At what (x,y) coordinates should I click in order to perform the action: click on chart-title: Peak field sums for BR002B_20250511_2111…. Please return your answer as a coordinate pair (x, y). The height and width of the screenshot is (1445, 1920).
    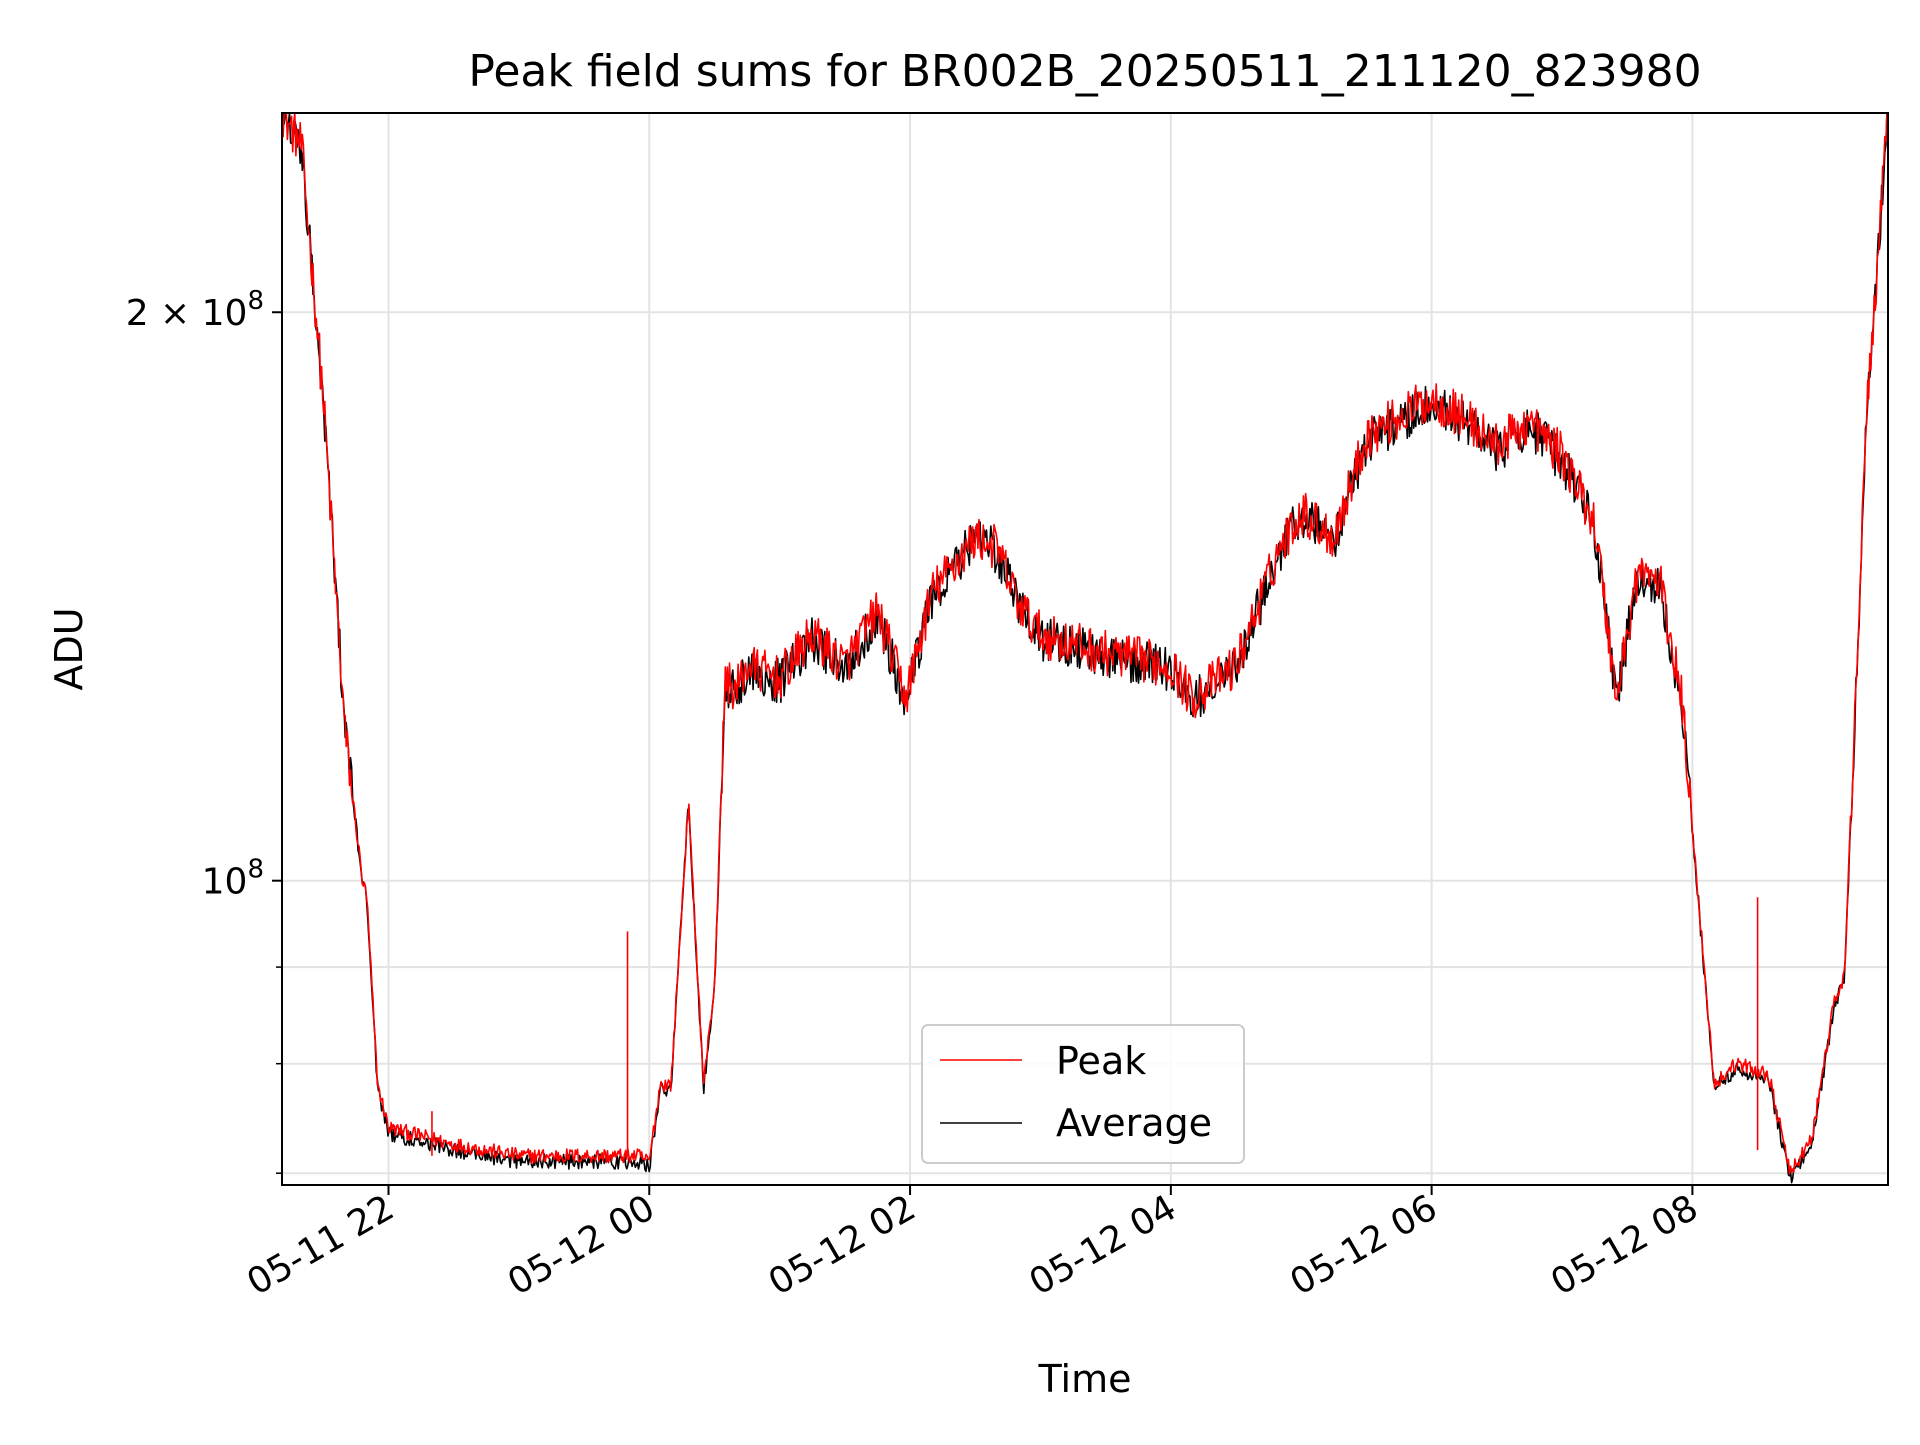
    Looking at the image, I should click on (1084, 71).